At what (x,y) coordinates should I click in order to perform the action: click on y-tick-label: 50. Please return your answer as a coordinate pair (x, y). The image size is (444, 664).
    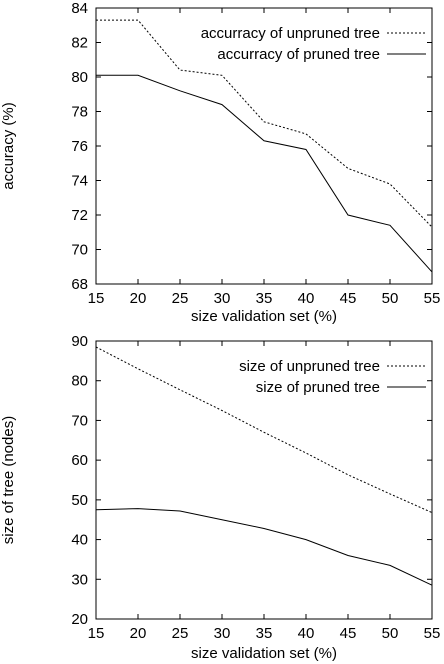
    Looking at the image, I should click on (79, 500).